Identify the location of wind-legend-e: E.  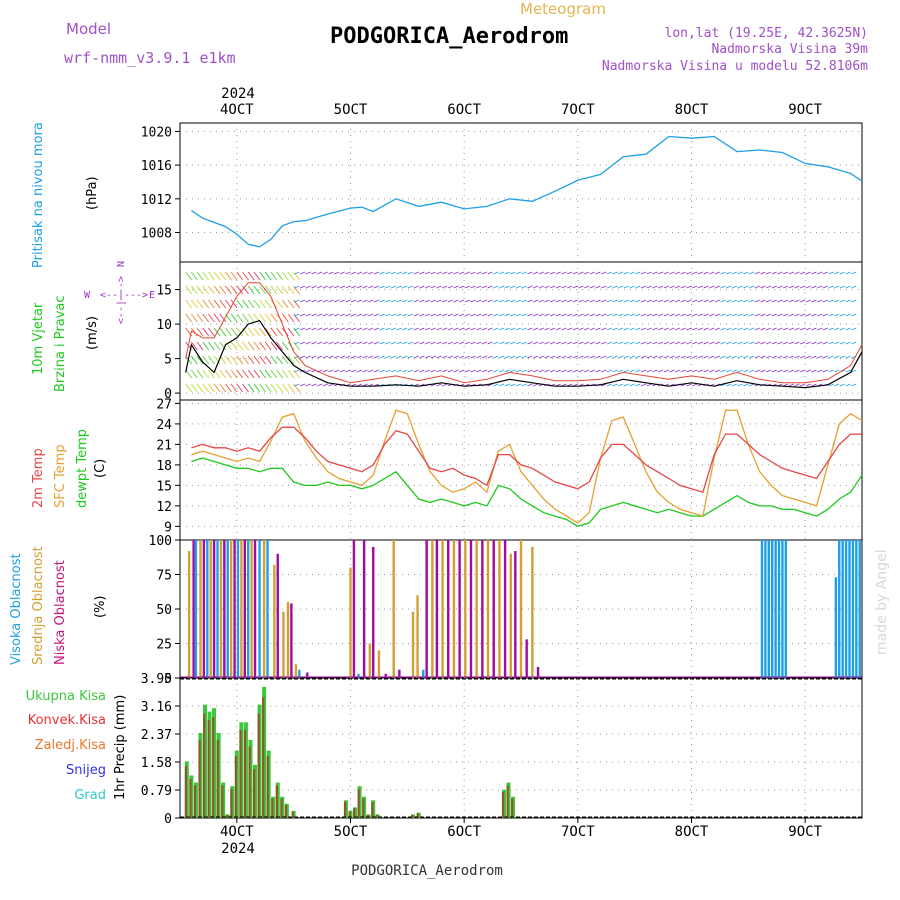
(152, 295).